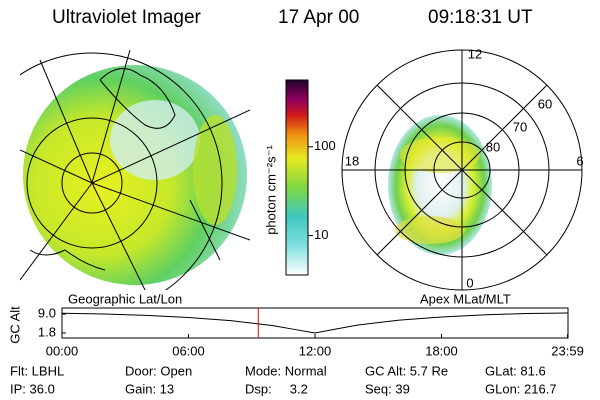  What do you see at coordinates (545, 103) in the screenshot?
I see `lat-label: 60` at bounding box center [545, 103].